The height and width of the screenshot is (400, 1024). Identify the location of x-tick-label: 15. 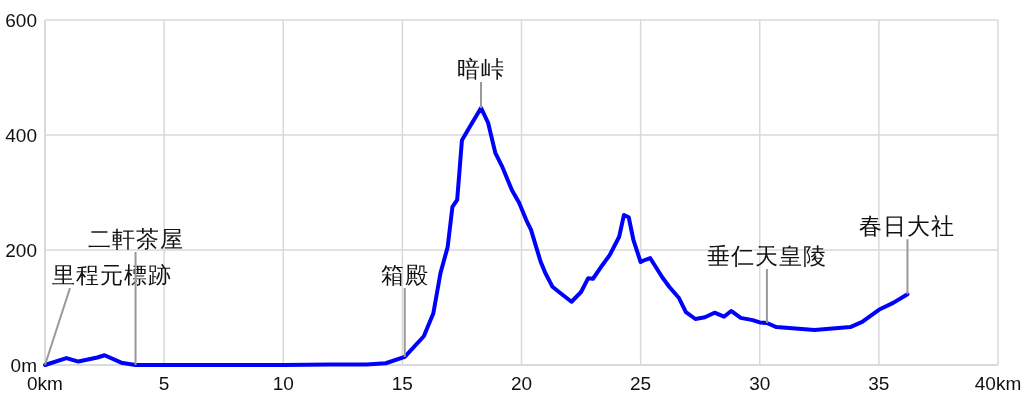
(402, 383).